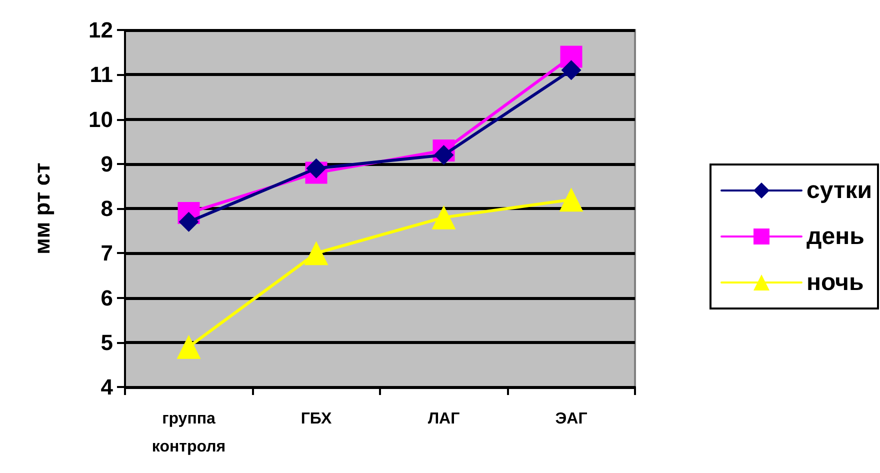  Describe the element at coordinates (100, 119) in the screenshot. I see `y-tick-label: 10` at that location.